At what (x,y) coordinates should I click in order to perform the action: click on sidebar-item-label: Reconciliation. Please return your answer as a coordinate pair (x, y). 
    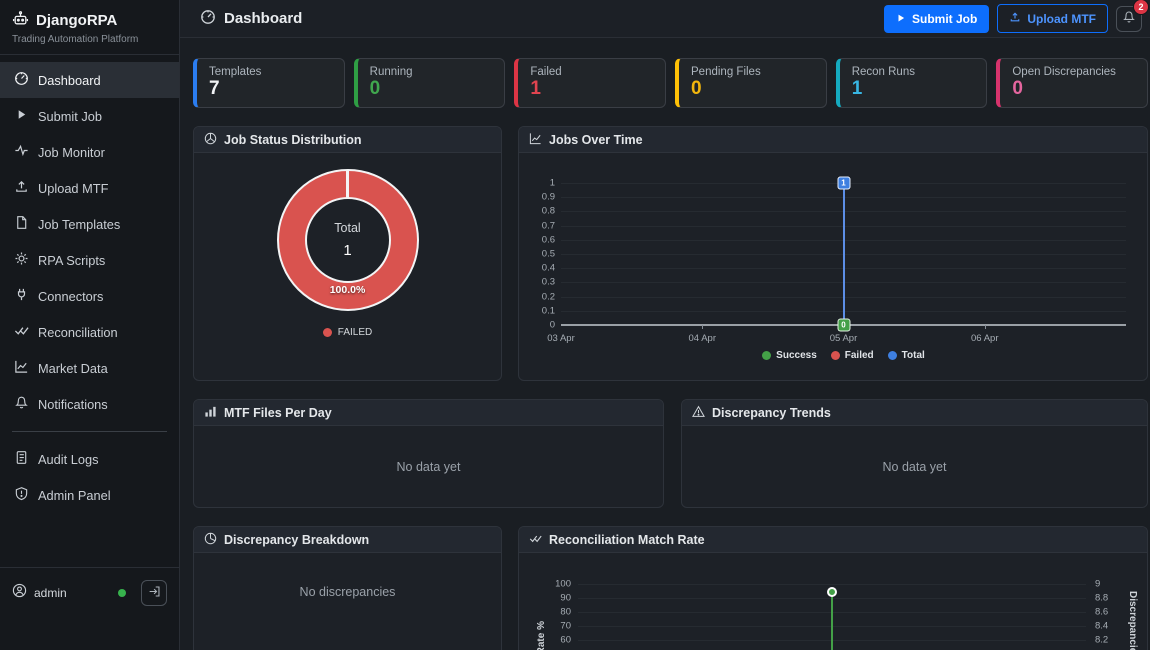
    Looking at the image, I should click on (78, 332).